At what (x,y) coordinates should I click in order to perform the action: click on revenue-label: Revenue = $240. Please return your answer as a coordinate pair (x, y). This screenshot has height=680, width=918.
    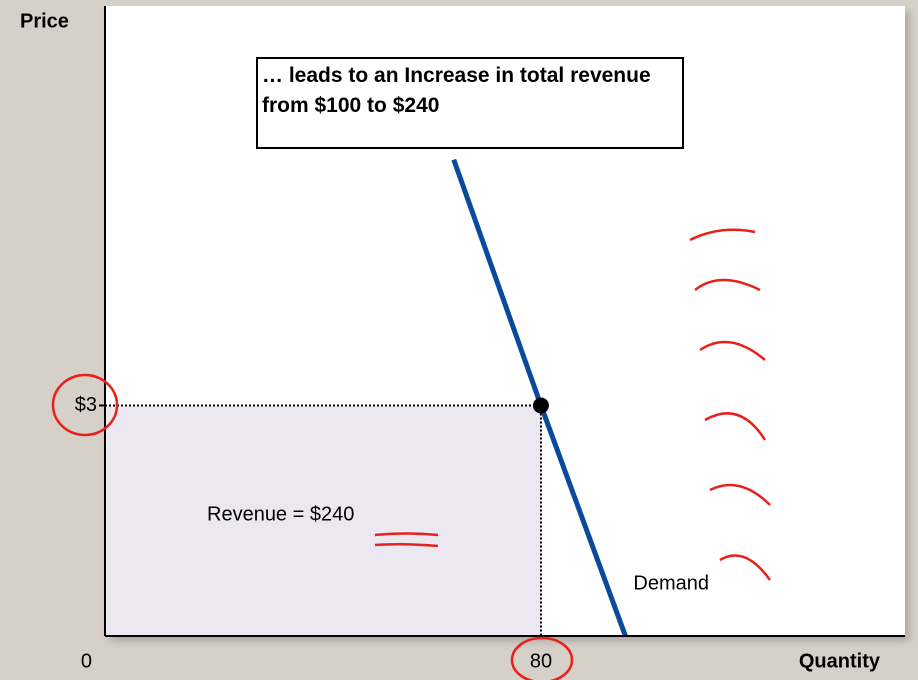
    Looking at the image, I should click on (280, 514).